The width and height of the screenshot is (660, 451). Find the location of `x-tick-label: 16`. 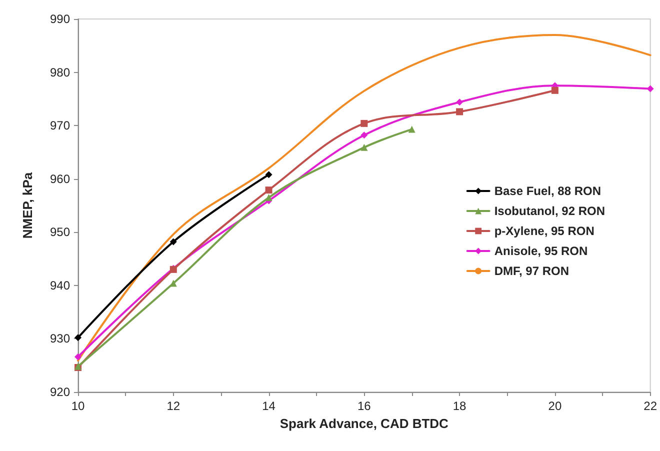

x-tick-label: 16 is located at coordinates (364, 406).